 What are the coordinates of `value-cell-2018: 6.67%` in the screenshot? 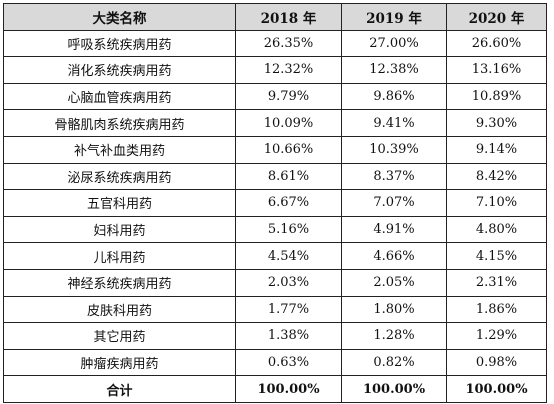 It's located at (288, 203).